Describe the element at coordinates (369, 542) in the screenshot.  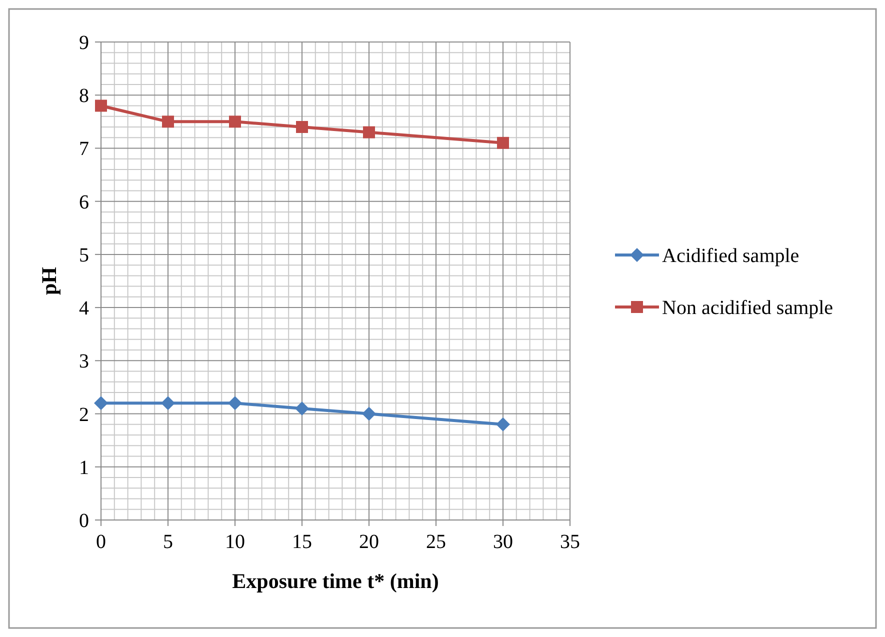
I see `x-tick-label: 20` at that location.